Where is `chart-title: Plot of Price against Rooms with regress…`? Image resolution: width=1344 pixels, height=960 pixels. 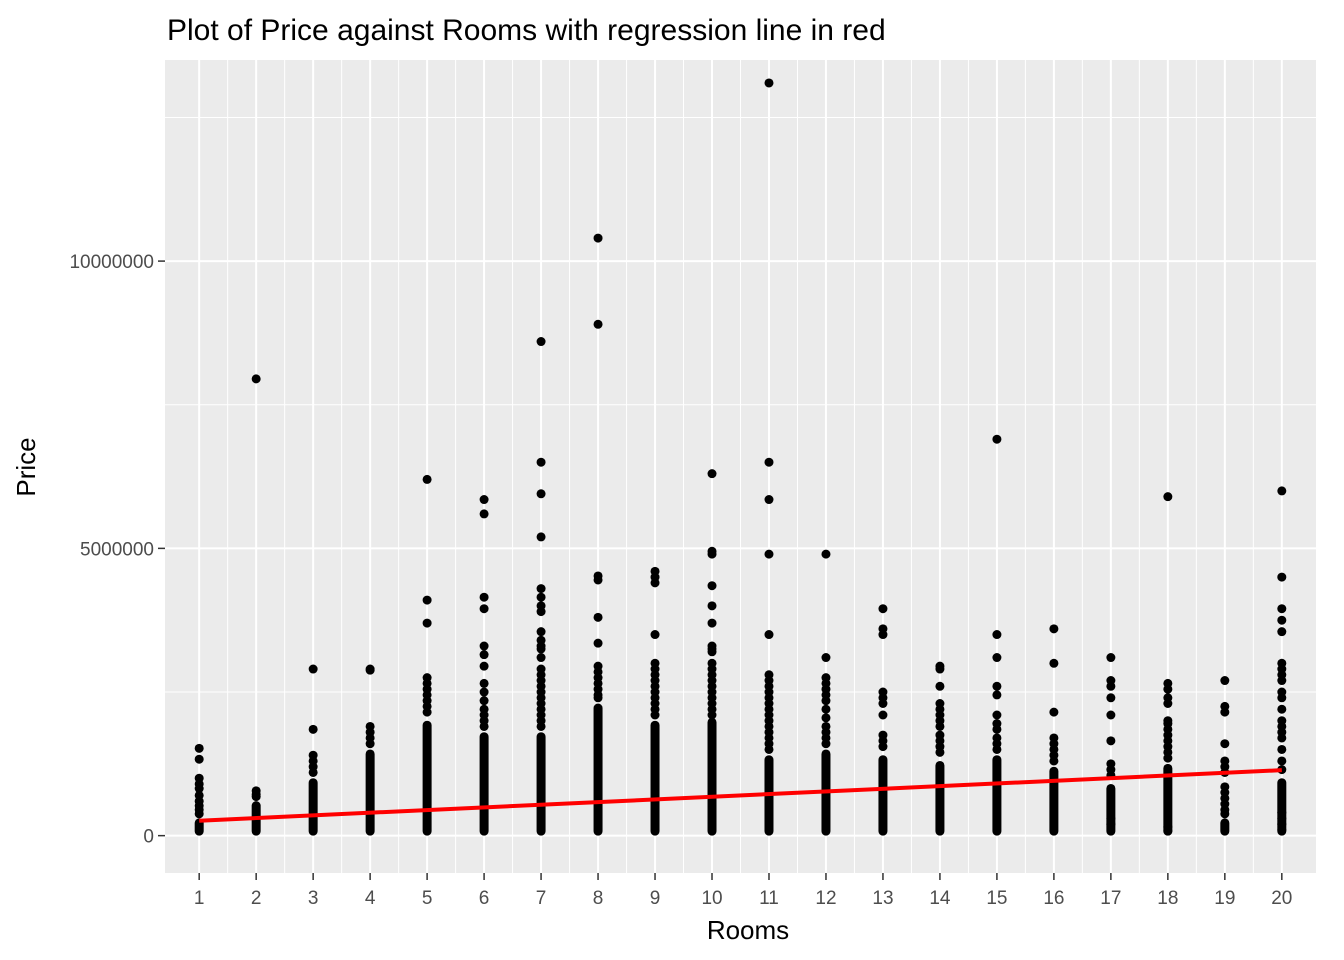
chart-title: Plot of Price against Rooms with regress… is located at coordinates (526, 30).